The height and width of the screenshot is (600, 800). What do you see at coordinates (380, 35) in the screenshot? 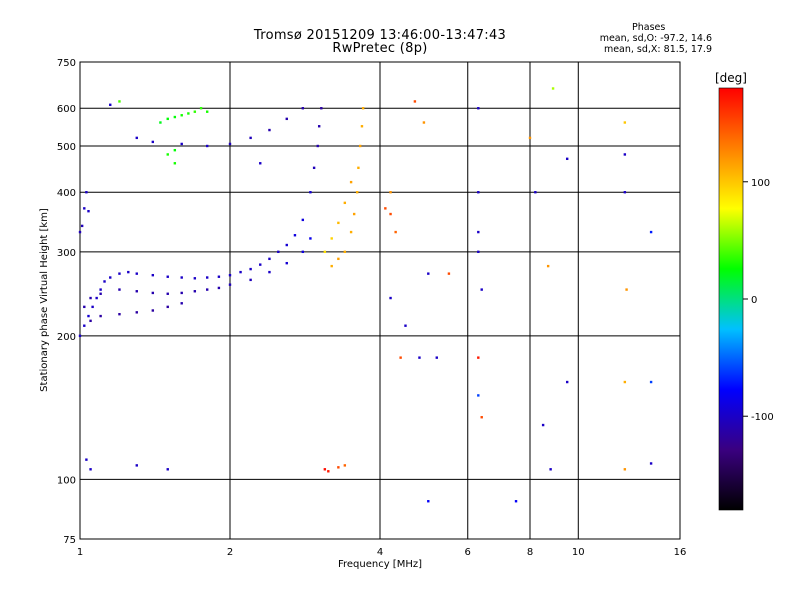
I see `chart-title-line-1: Tromsø 20151209 13:46:00-13:47:43` at bounding box center [380, 35].